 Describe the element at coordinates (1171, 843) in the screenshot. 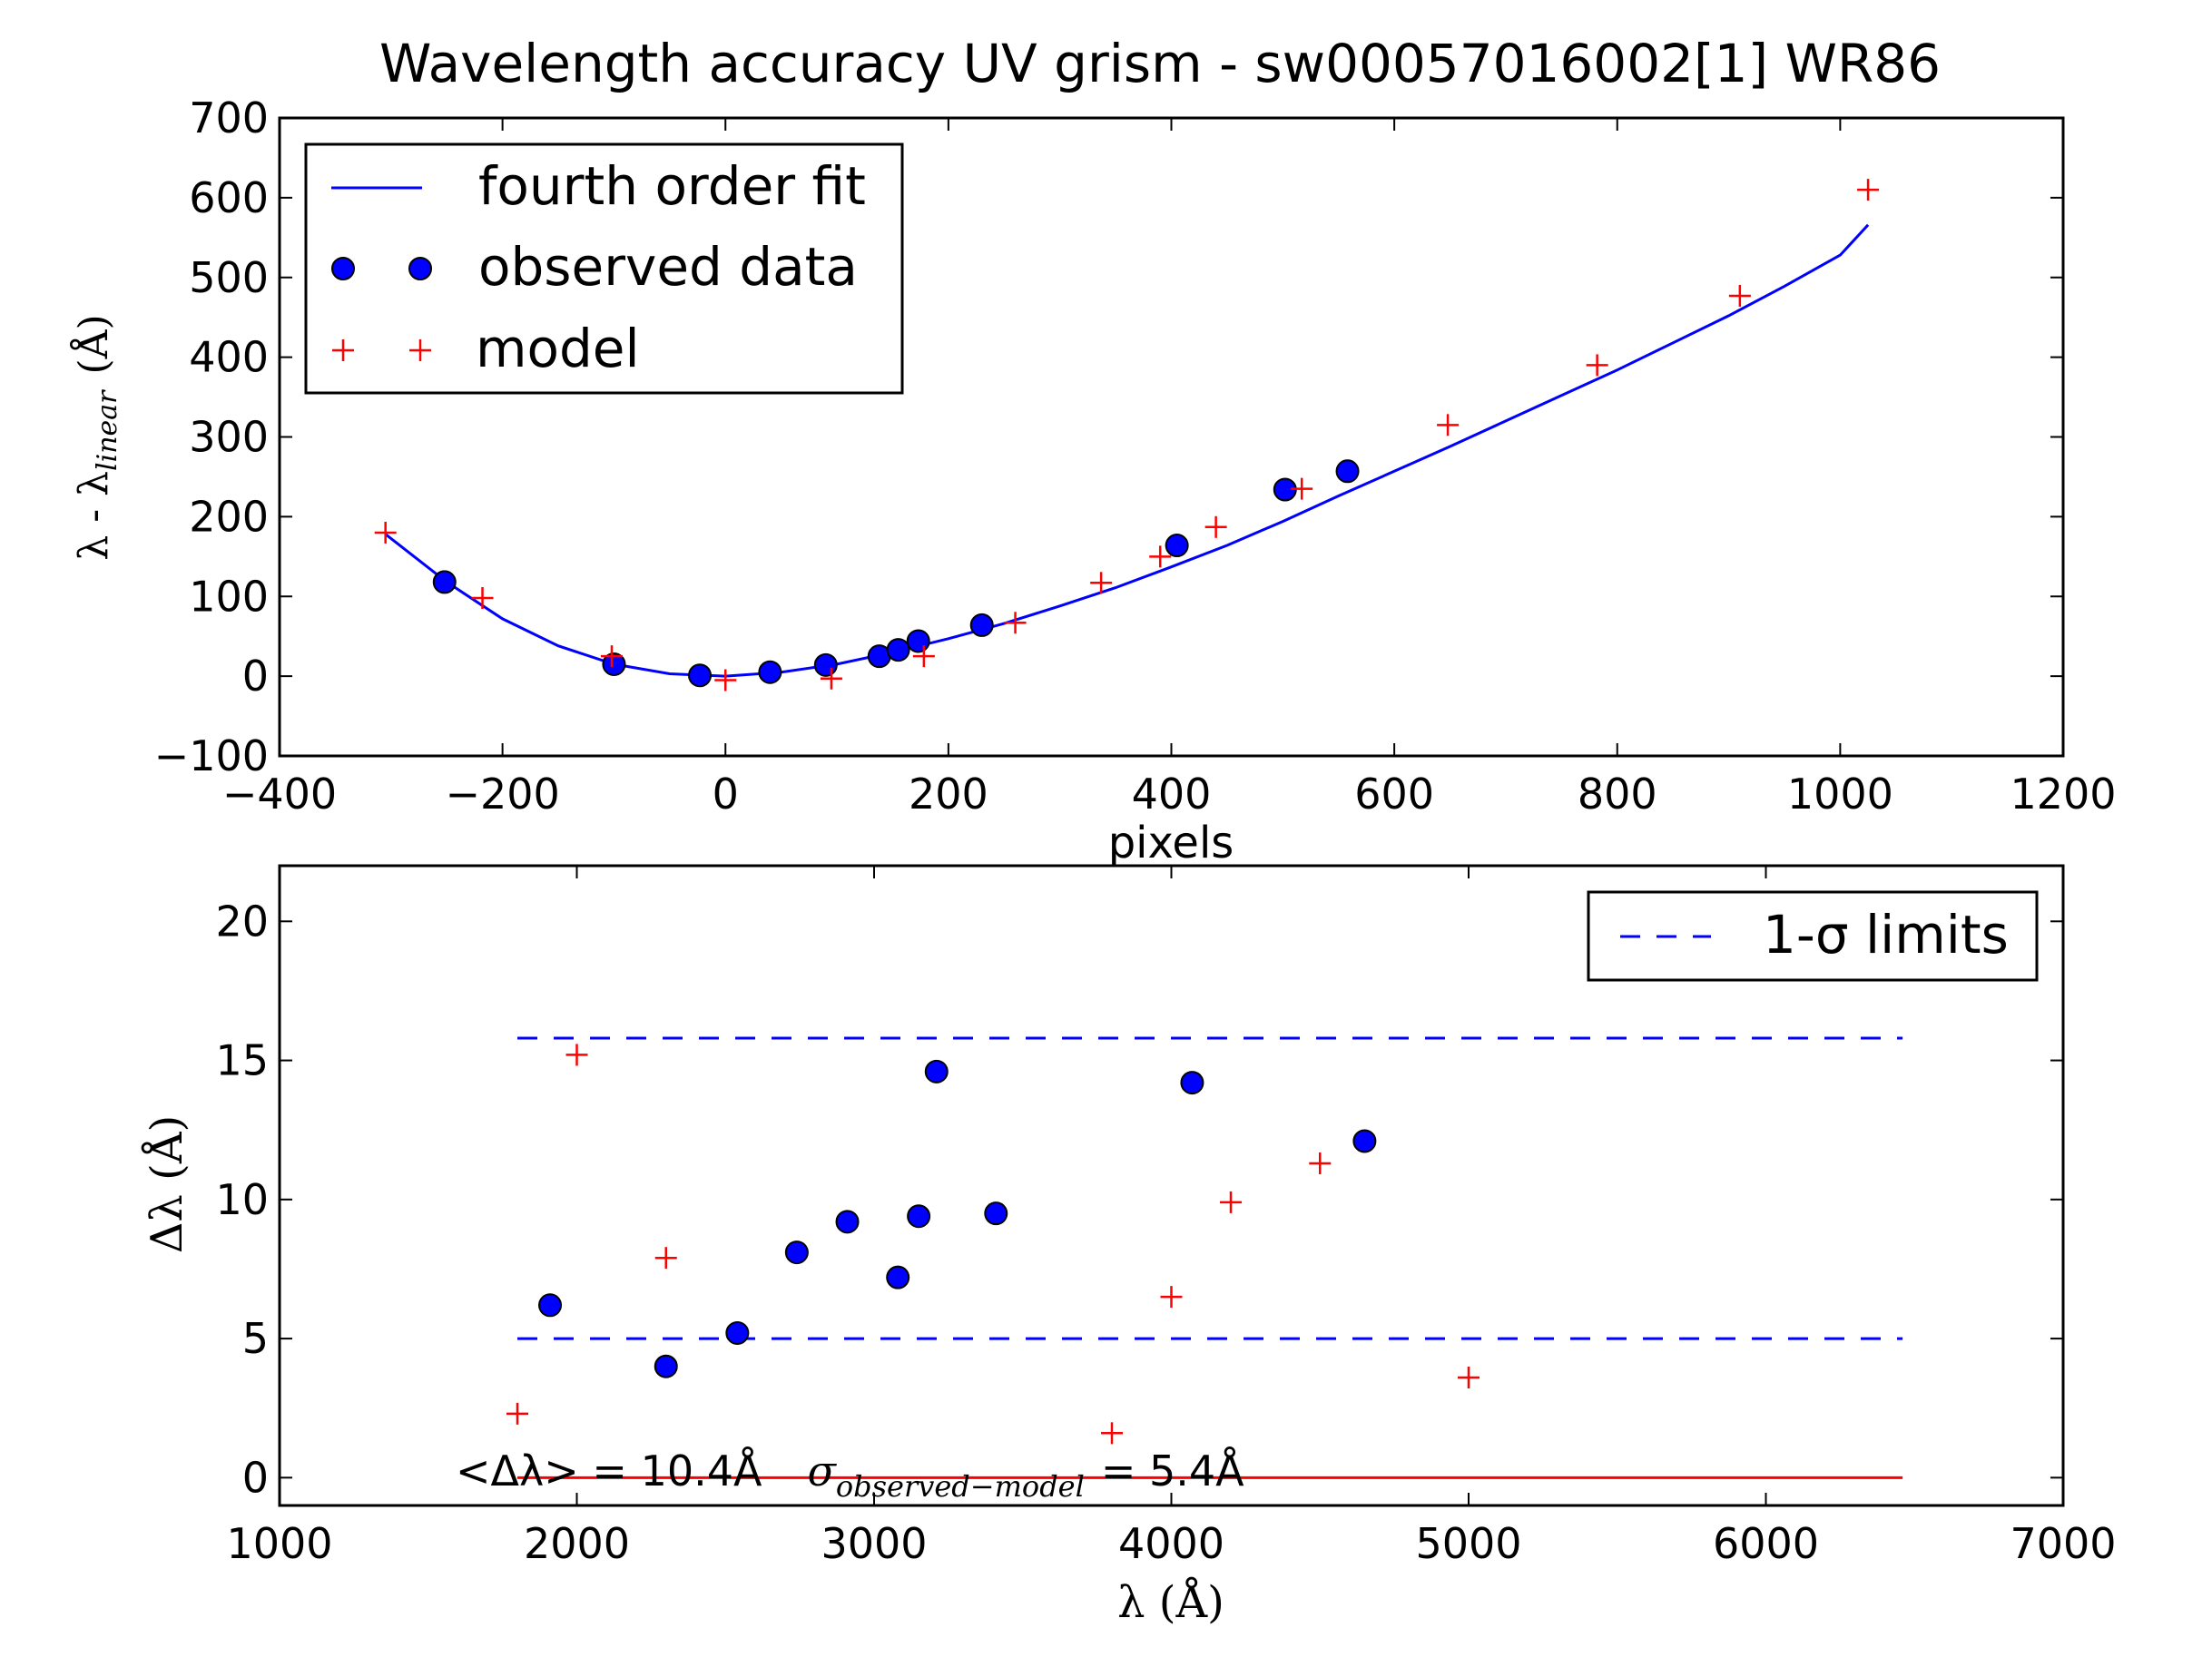

I see `top-x-axis-label: pixels` at that location.